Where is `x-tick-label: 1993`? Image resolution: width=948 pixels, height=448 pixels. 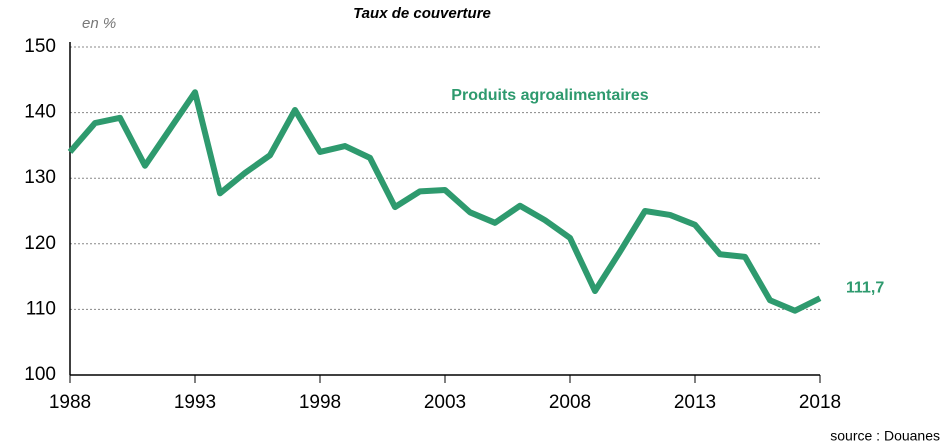 x-tick-label: 1993 is located at coordinates (195, 402).